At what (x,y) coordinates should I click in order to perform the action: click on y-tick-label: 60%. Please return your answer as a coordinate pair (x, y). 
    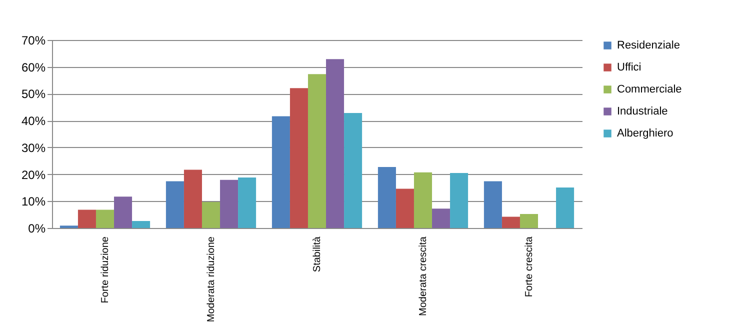
    Looking at the image, I should click on (33, 67).